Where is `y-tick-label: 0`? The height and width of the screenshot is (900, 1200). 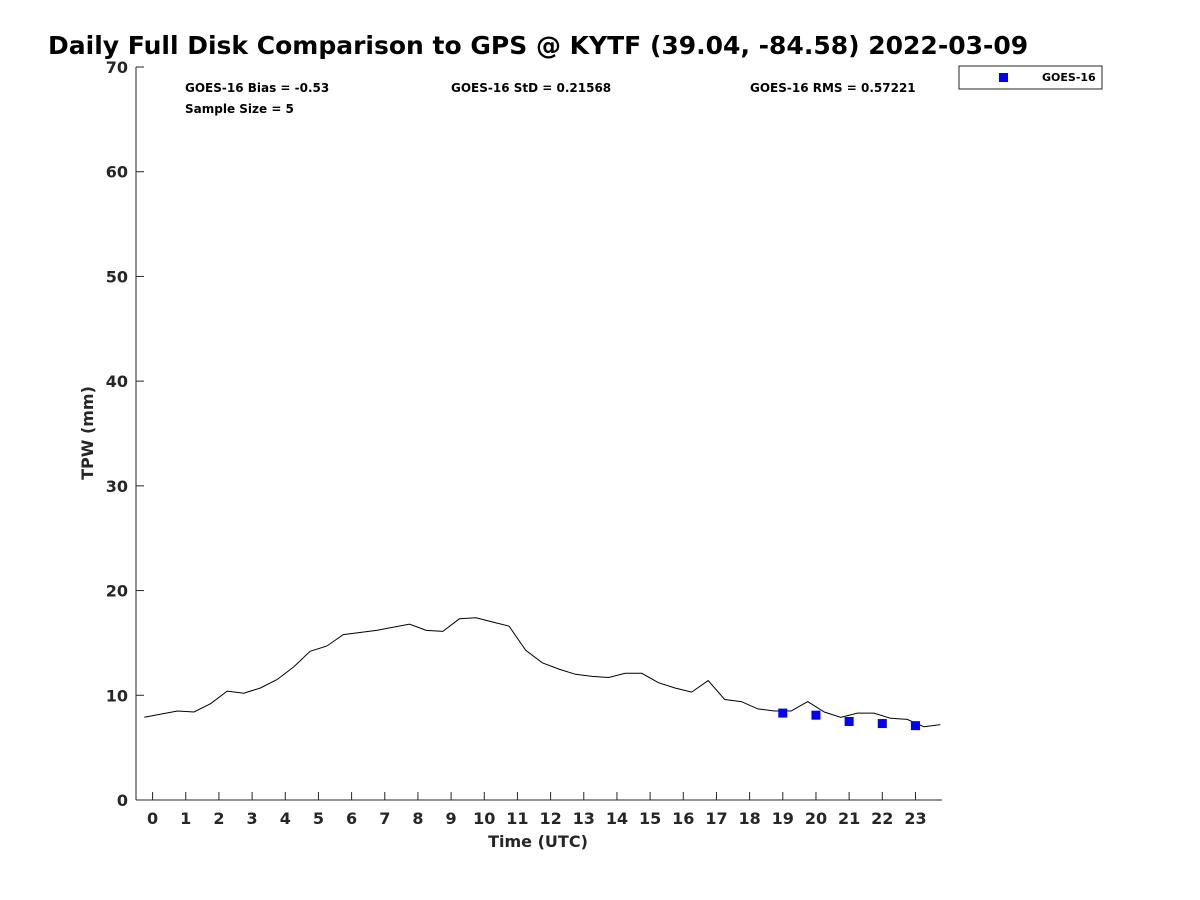 y-tick-label: 0 is located at coordinates (122, 800).